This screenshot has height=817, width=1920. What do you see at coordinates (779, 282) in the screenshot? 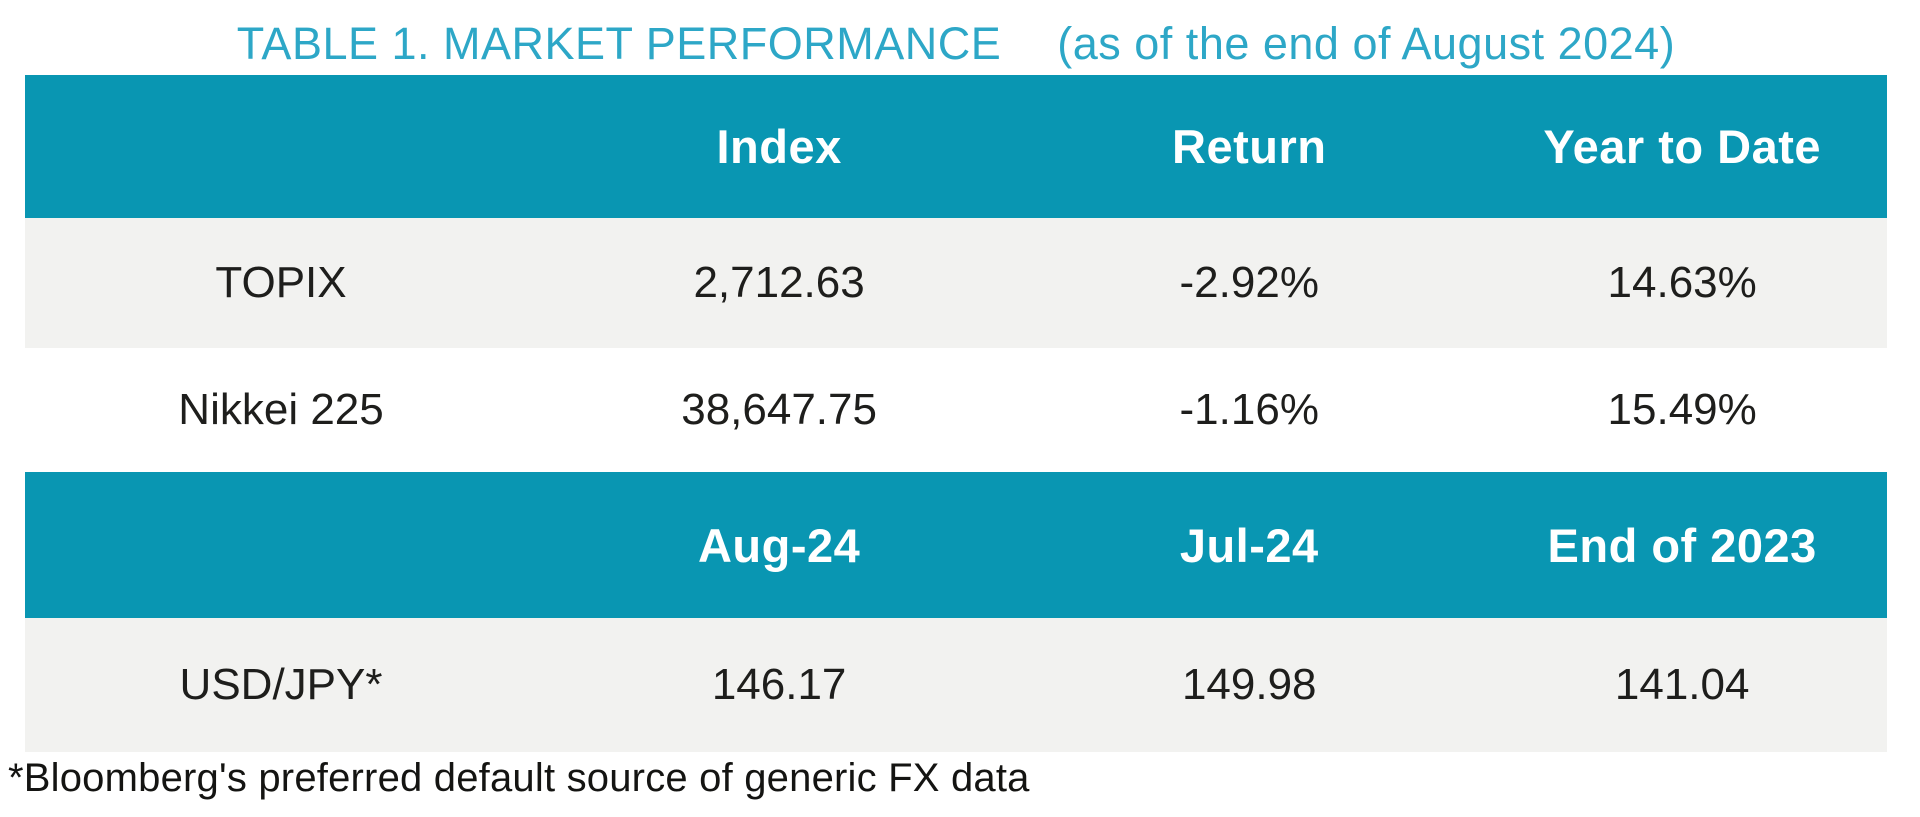
I see `topix-index-value: 2,712.63` at bounding box center [779, 282].